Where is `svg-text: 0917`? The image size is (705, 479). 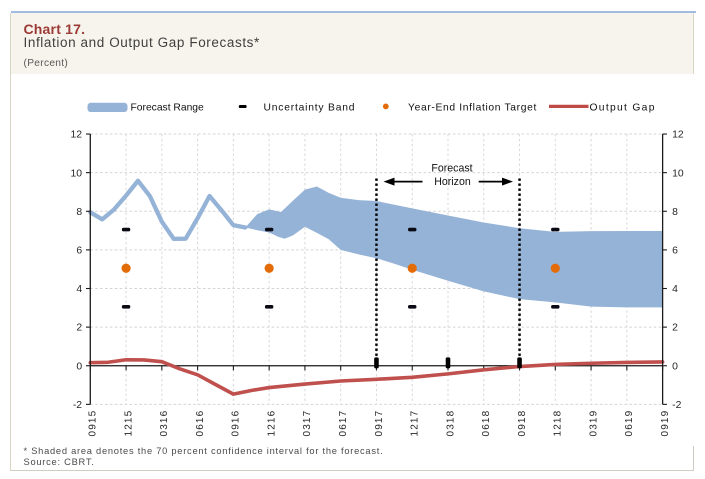
svg-text: 0917 is located at coordinates (379, 423).